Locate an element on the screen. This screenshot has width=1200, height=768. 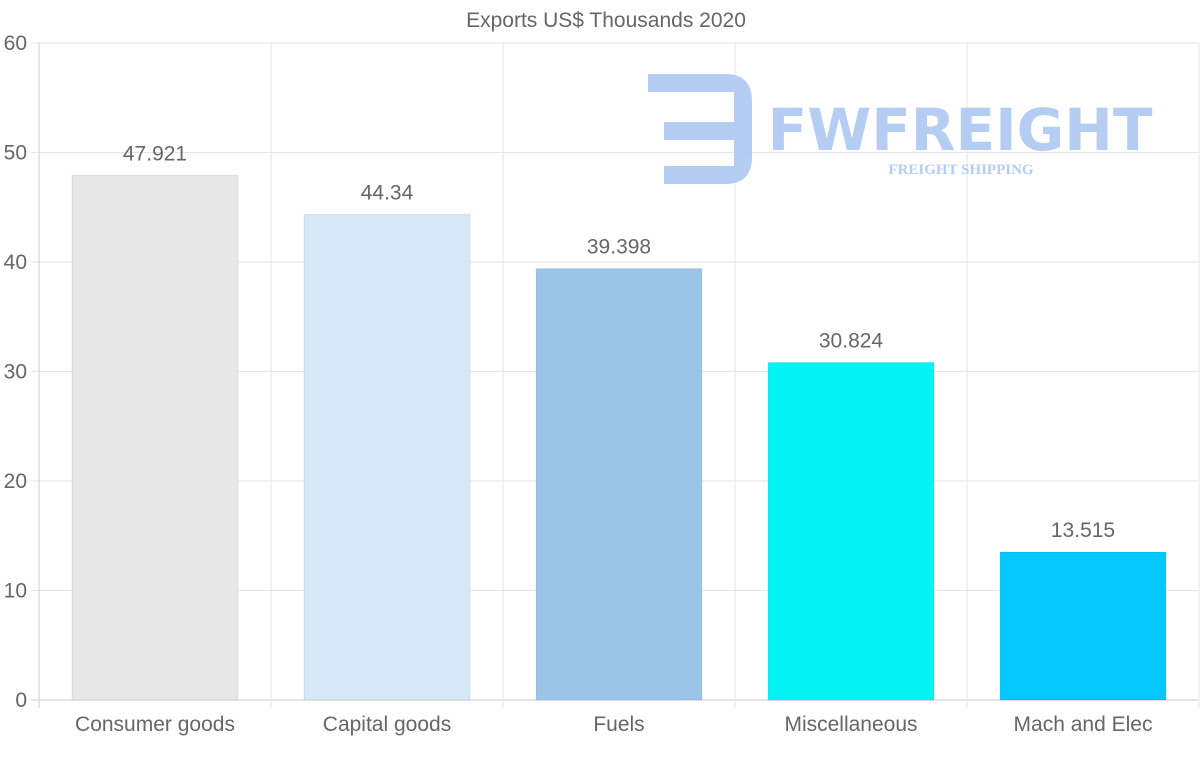
bar-fuels is located at coordinates (619, 484).